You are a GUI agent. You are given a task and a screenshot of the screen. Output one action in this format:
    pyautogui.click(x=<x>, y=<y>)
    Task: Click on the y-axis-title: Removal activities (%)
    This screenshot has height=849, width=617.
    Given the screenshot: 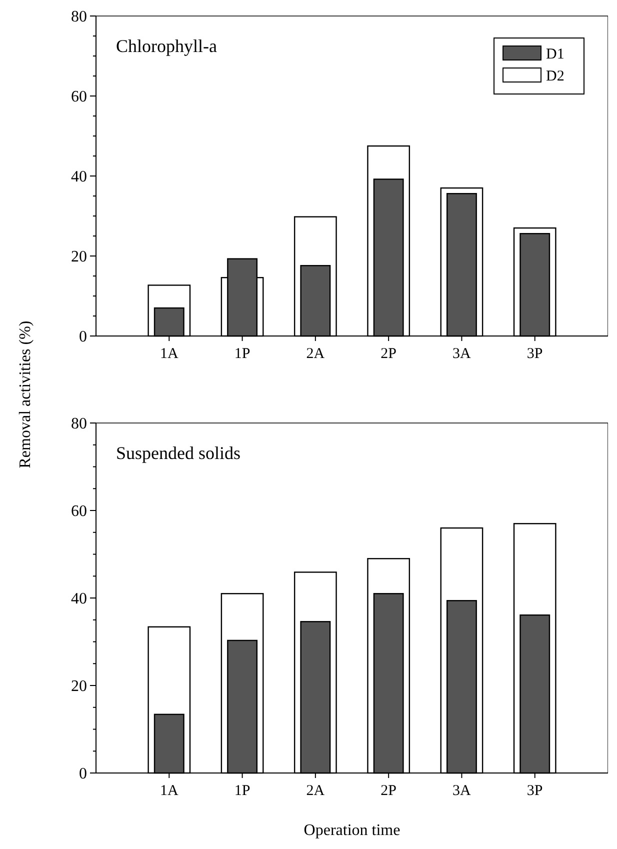 What is the action you would take?
    pyautogui.click(x=25, y=394)
    